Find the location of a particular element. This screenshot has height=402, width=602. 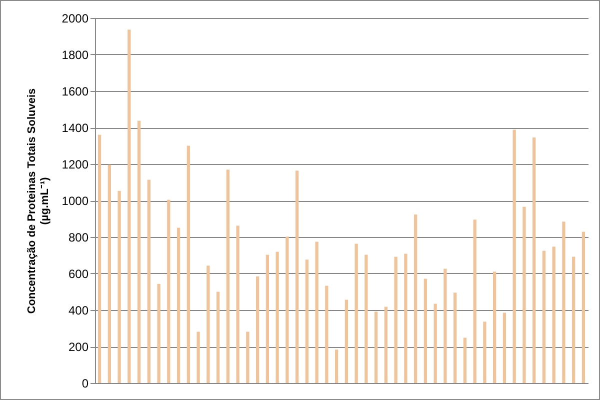

y-tick-label: 1400 is located at coordinates (75, 128).